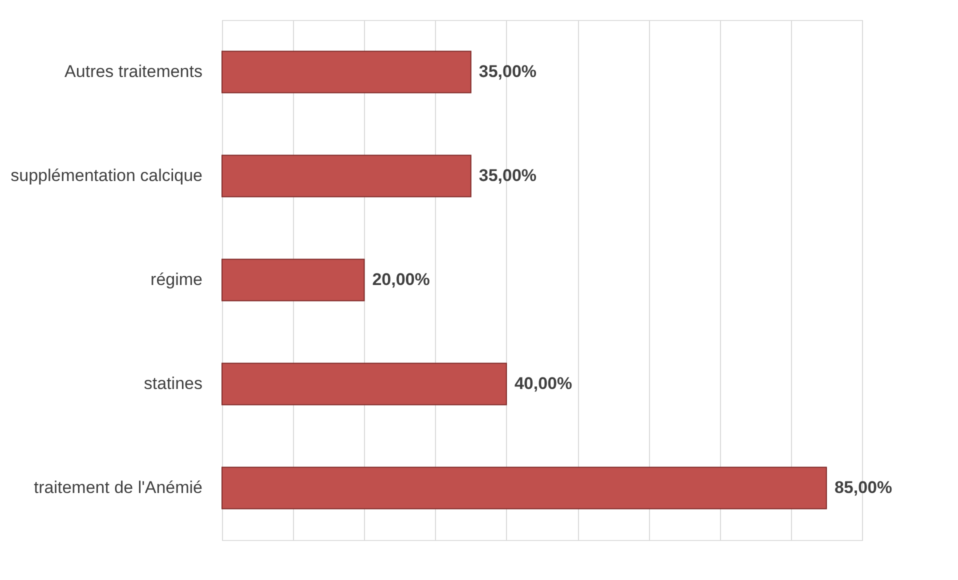 This screenshot has height=580, width=958. Describe the element at coordinates (133, 71) in the screenshot. I see `y-tick-label: Autres traitements` at that location.